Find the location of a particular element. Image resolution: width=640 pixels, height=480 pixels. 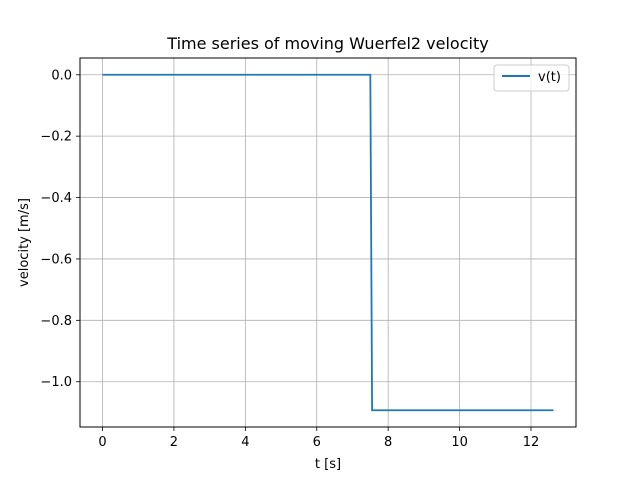

x-tick-label: 10 is located at coordinates (459, 442).